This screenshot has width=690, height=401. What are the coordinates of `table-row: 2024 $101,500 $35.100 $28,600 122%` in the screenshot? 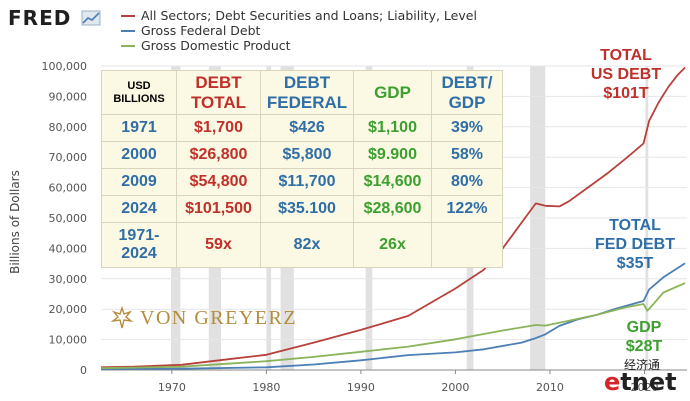 It's located at (302, 209).